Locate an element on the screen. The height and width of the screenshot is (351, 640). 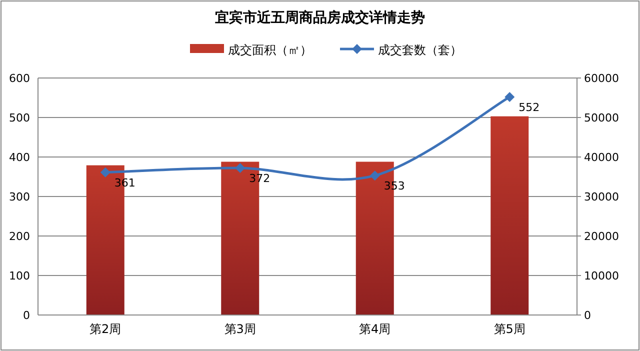
bar is located at coordinates (509, 215).